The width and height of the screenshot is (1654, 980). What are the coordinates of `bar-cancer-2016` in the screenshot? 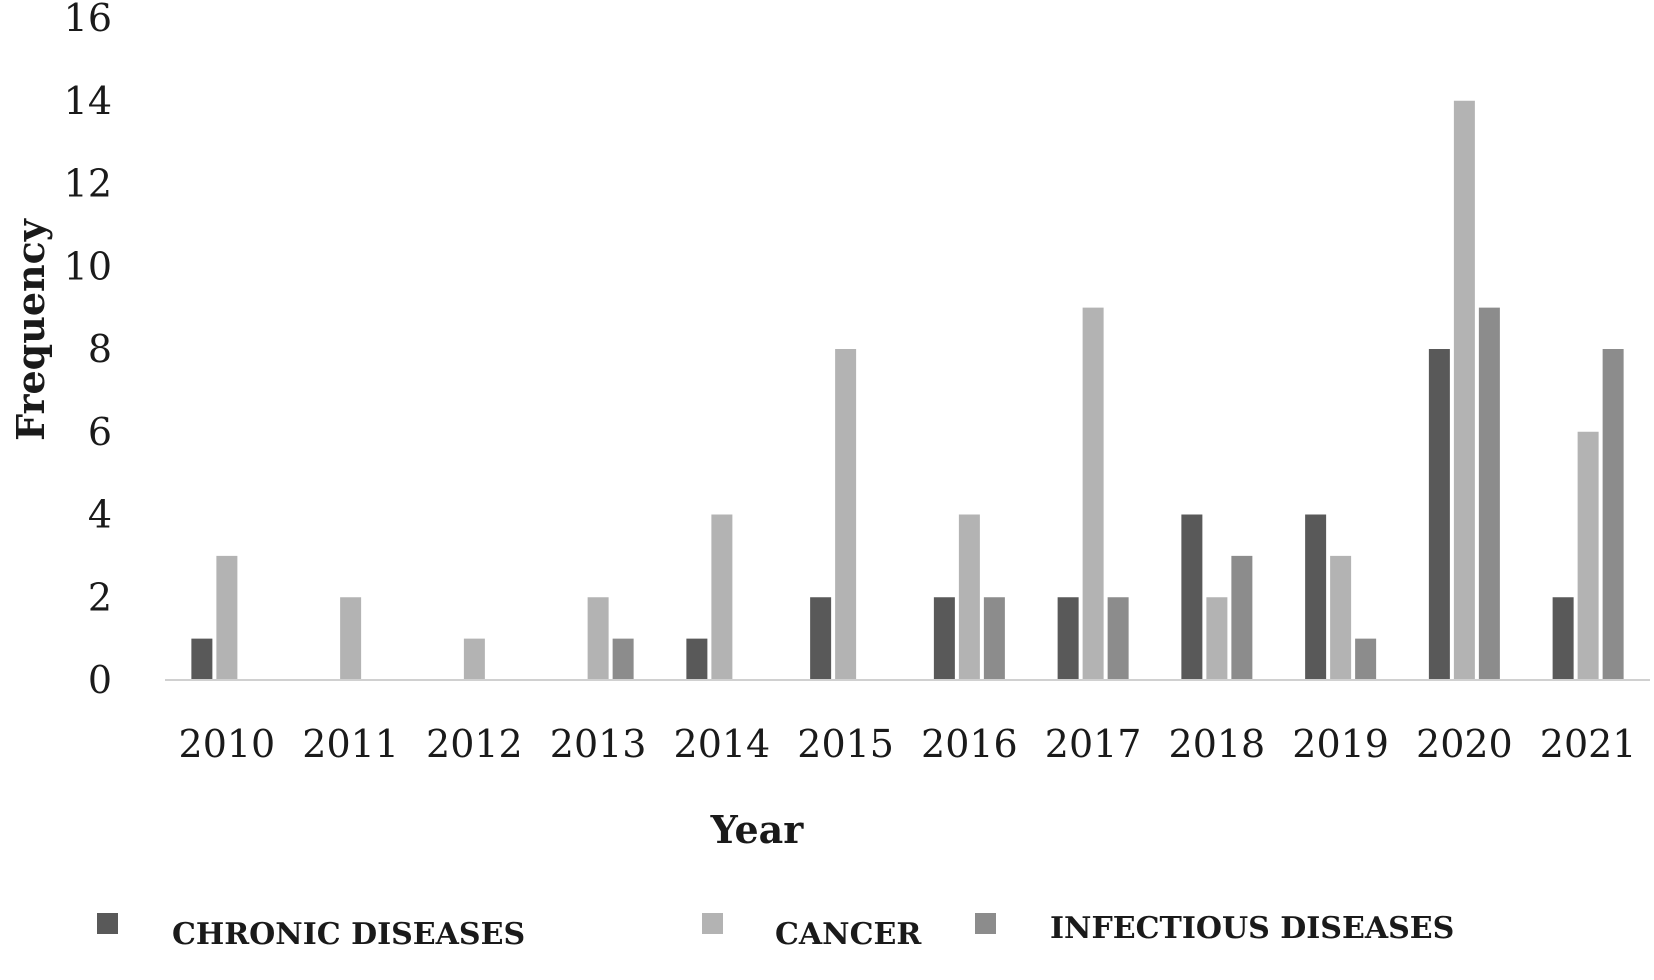 It's located at (969, 597).